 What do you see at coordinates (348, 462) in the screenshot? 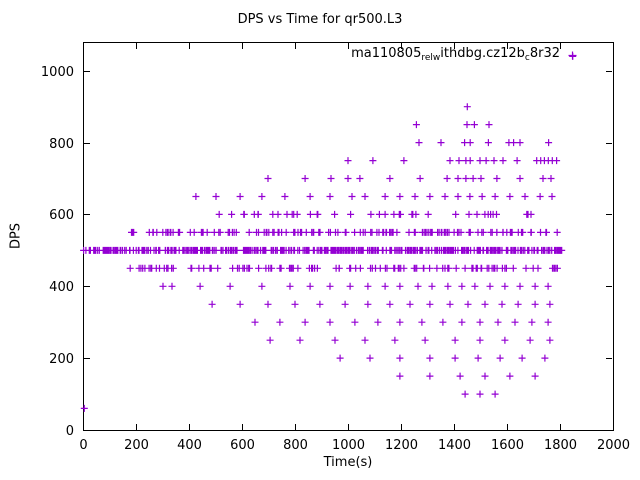
I see `x-axis-label: Time(s)` at bounding box center [348, 462].